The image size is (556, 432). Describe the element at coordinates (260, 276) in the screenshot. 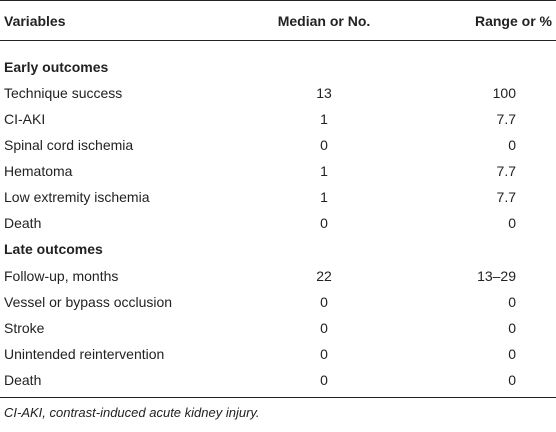

I see `table-row: Follow-up, months 22 13–29` at that location.